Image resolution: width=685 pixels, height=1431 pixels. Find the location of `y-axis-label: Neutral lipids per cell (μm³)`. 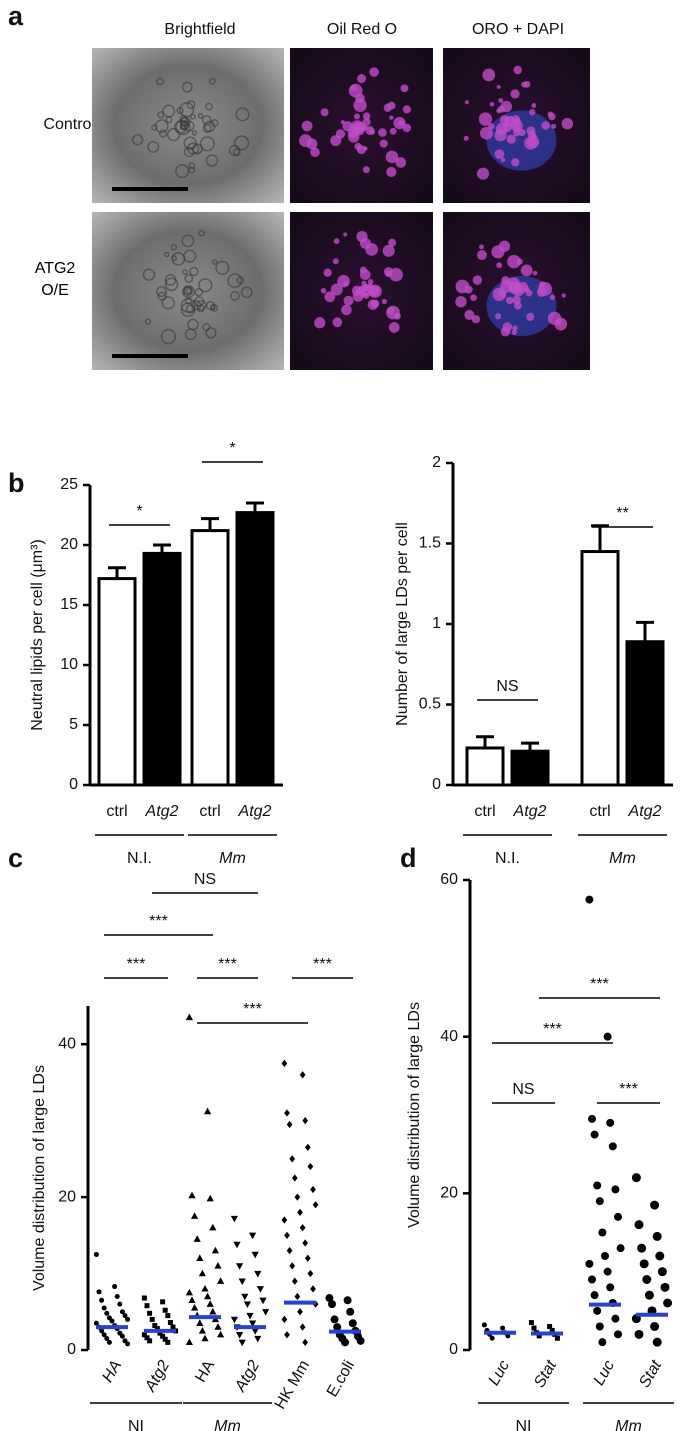

y-axis-label: Neutral lipids per cell (μm³) is located at coordinates (37, 634).